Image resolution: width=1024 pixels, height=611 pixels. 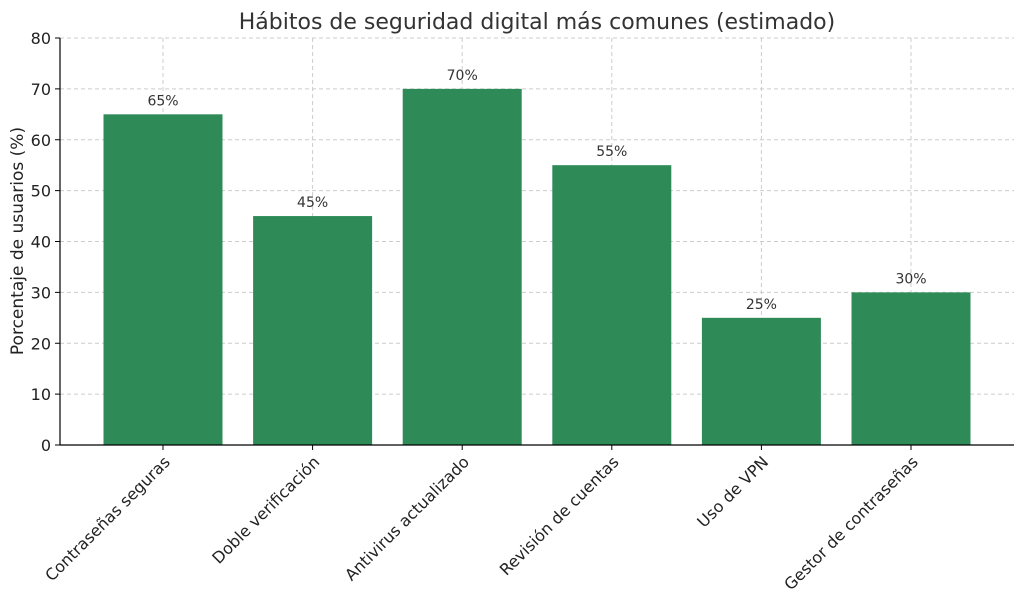 I want to click on y-tick-label: 60, so click(x=41, y=140).